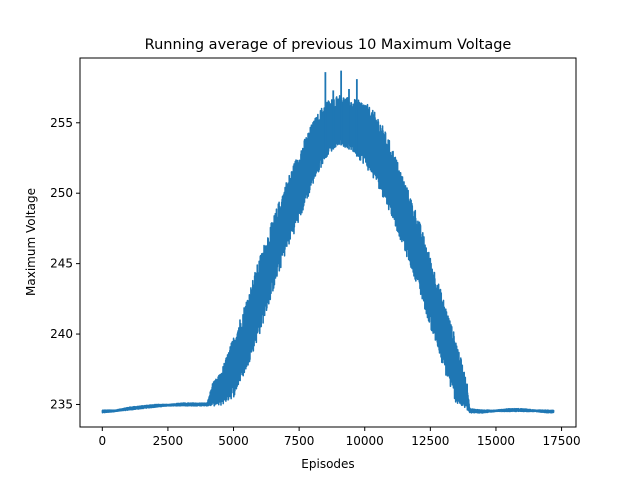 The height and width of the screenshot is (480, 640). Describe the element at coordinates (496, 441) in the screenshot. I see `x-tick-label: 15000` at that location.